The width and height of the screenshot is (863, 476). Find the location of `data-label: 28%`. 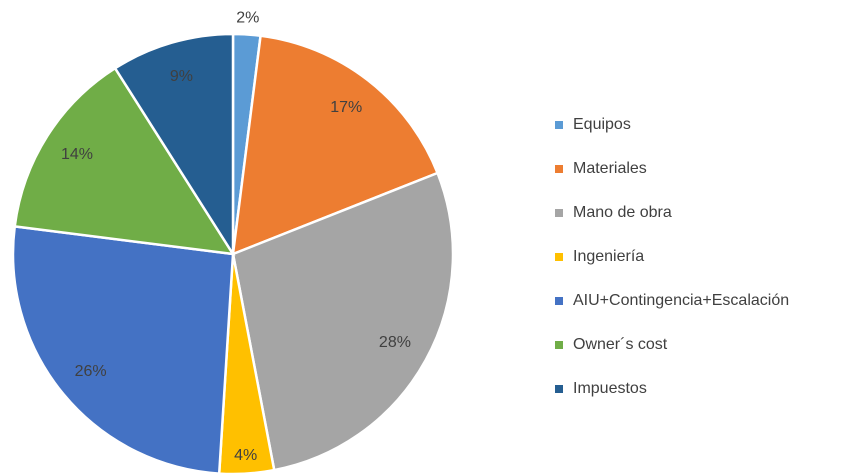

data-label: 28% is located at coordinates (395, 342).